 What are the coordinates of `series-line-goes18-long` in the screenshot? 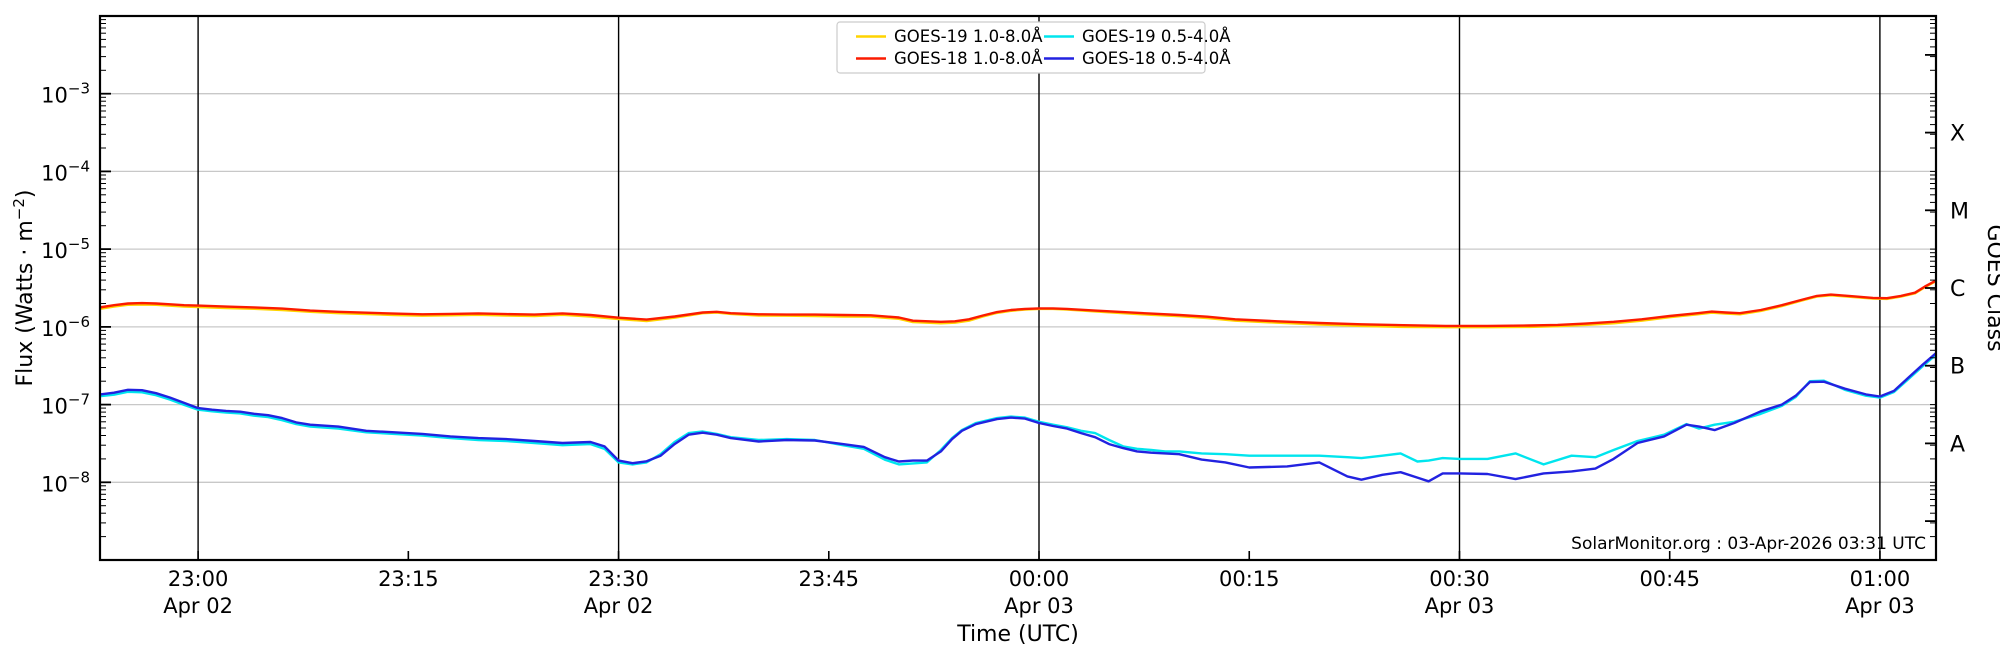 It's located at (1018, 303).